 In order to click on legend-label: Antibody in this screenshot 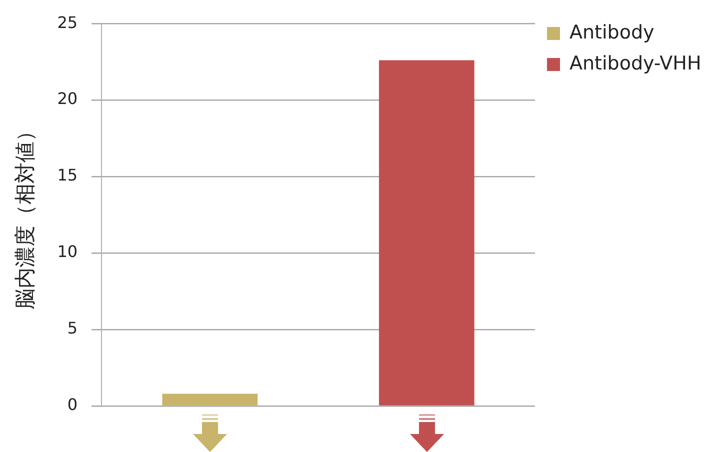, I will do `click(612, 32)`.